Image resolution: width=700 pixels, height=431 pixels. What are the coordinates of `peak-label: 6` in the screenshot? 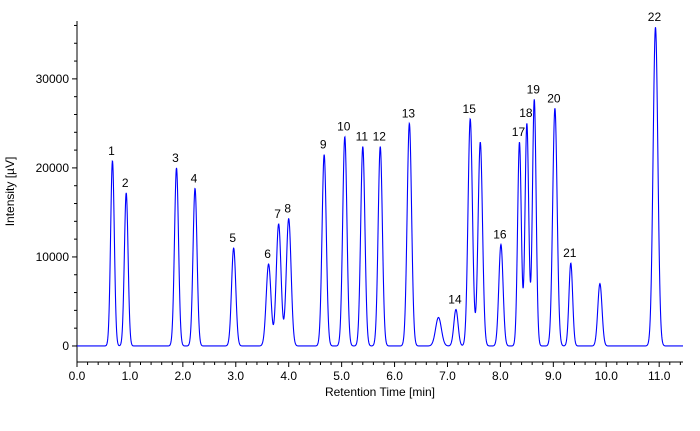 It's located at (267, 254).